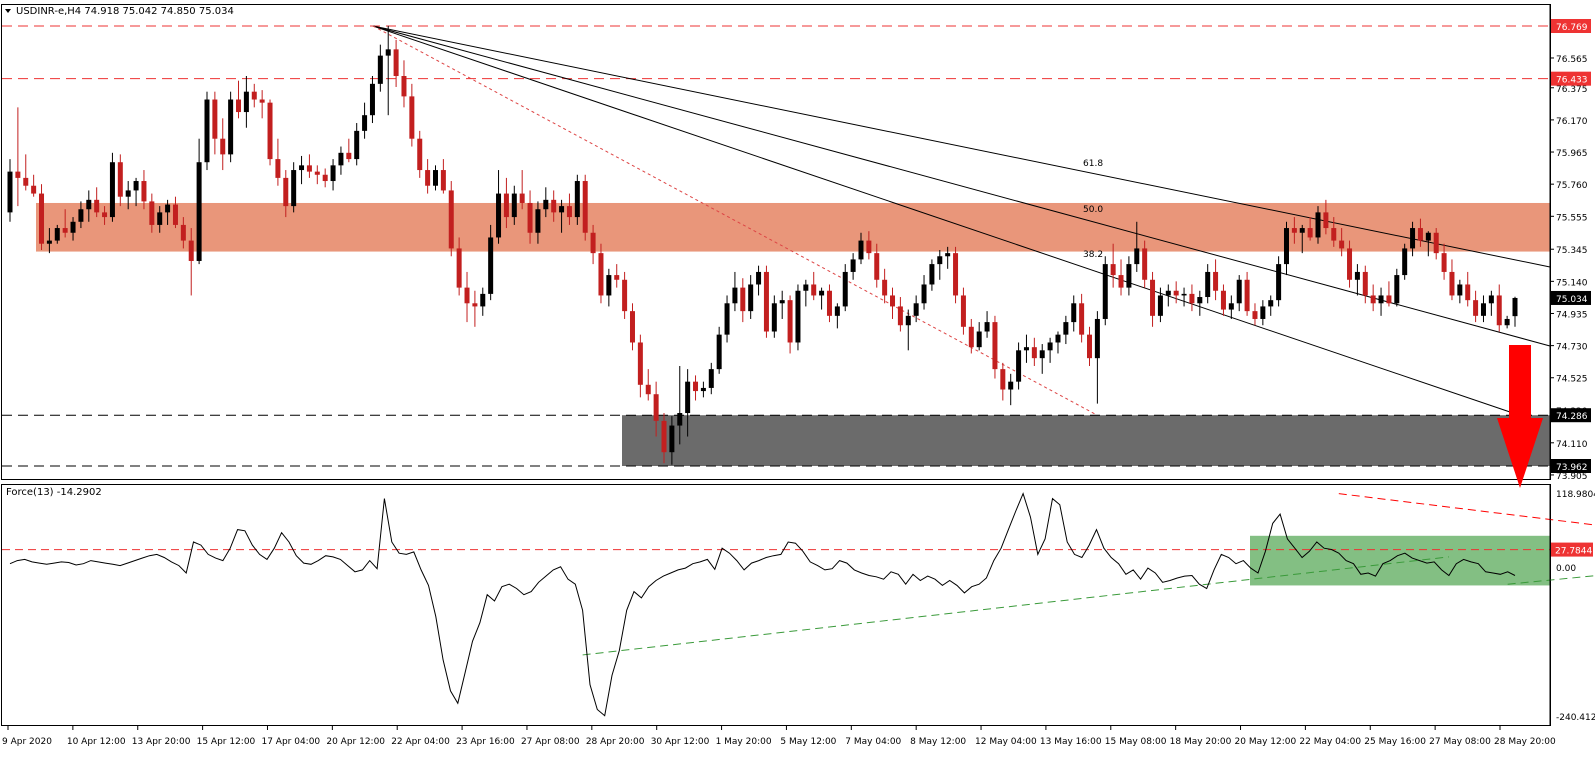 The width and height of the screenshot is (1595, 757). What do you see at coordinates (1572, 549) in the screenshot?
I see `force-level-label-box` at bounding box center [1572, 549].